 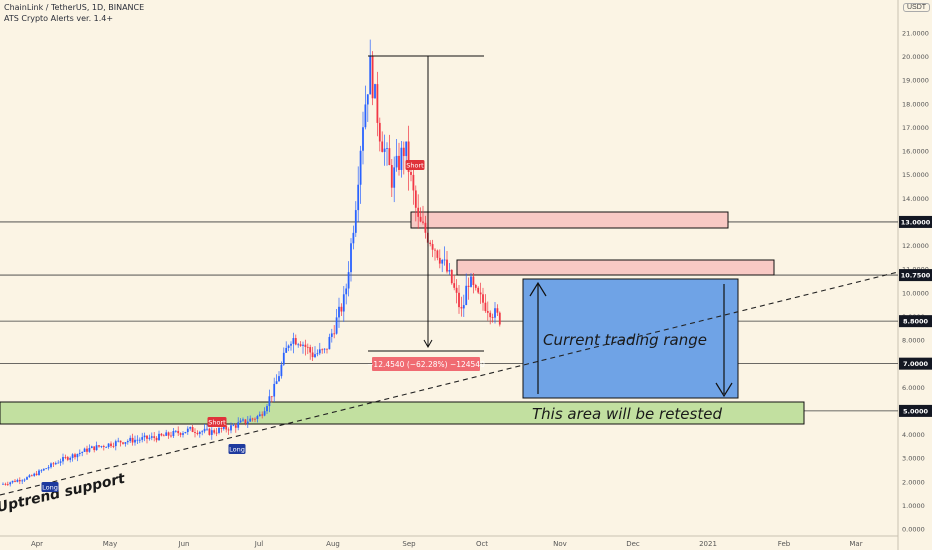 I want to click on time-tick: Dec, so click(x=633, y=544).